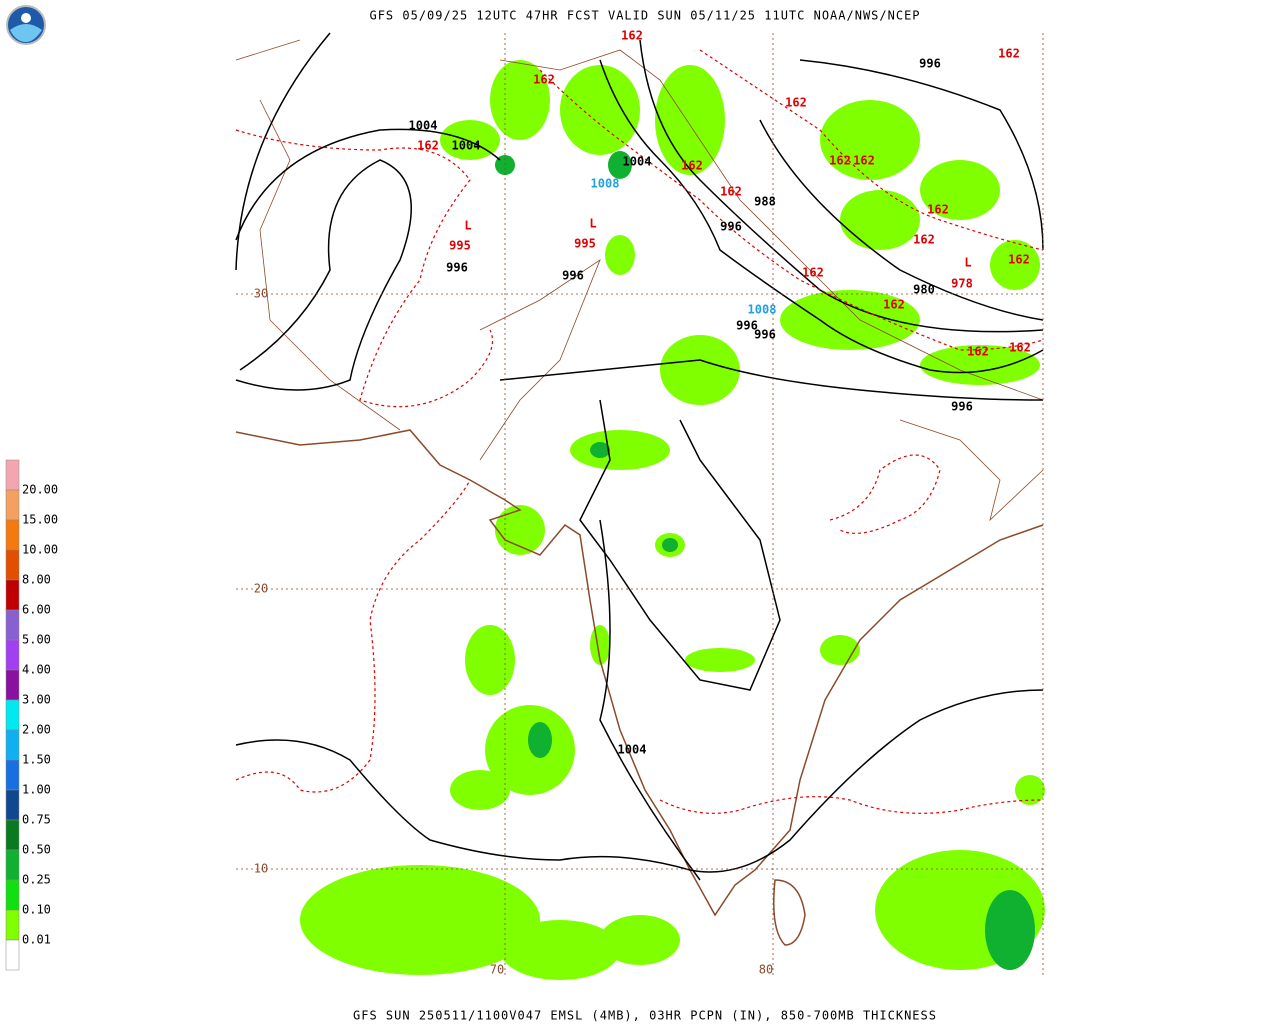 Image resolution: width=1280 pixels, height=1024 pixels. I want to click on legend-label: 5.00, so click(36, 640).